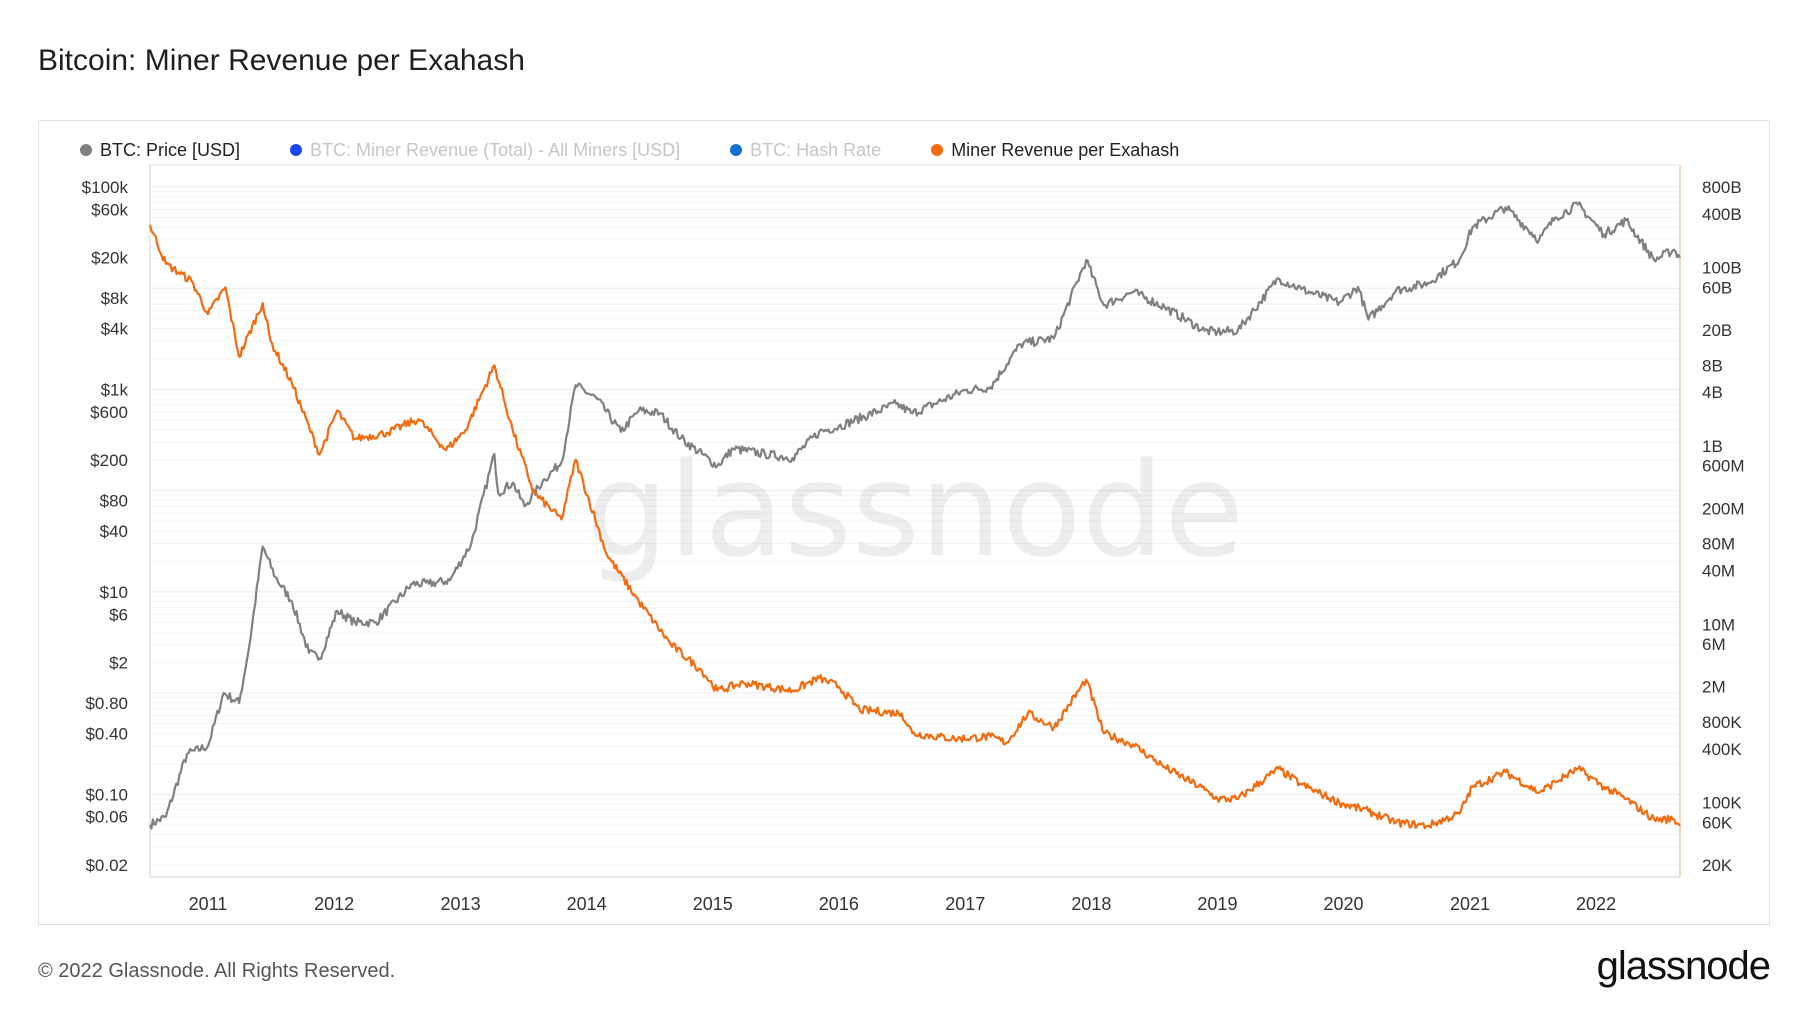  I want to click on y-right-tick-label: 20B, so click(1717, 330).